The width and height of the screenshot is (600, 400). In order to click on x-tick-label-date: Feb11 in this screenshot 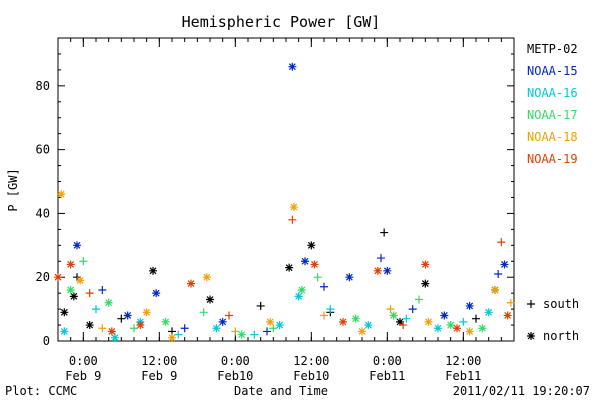, I will do `click(387, 376)`.